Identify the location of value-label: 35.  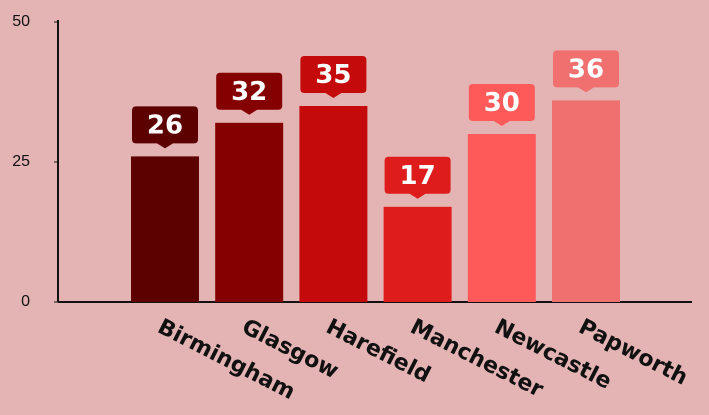
(333, 75).